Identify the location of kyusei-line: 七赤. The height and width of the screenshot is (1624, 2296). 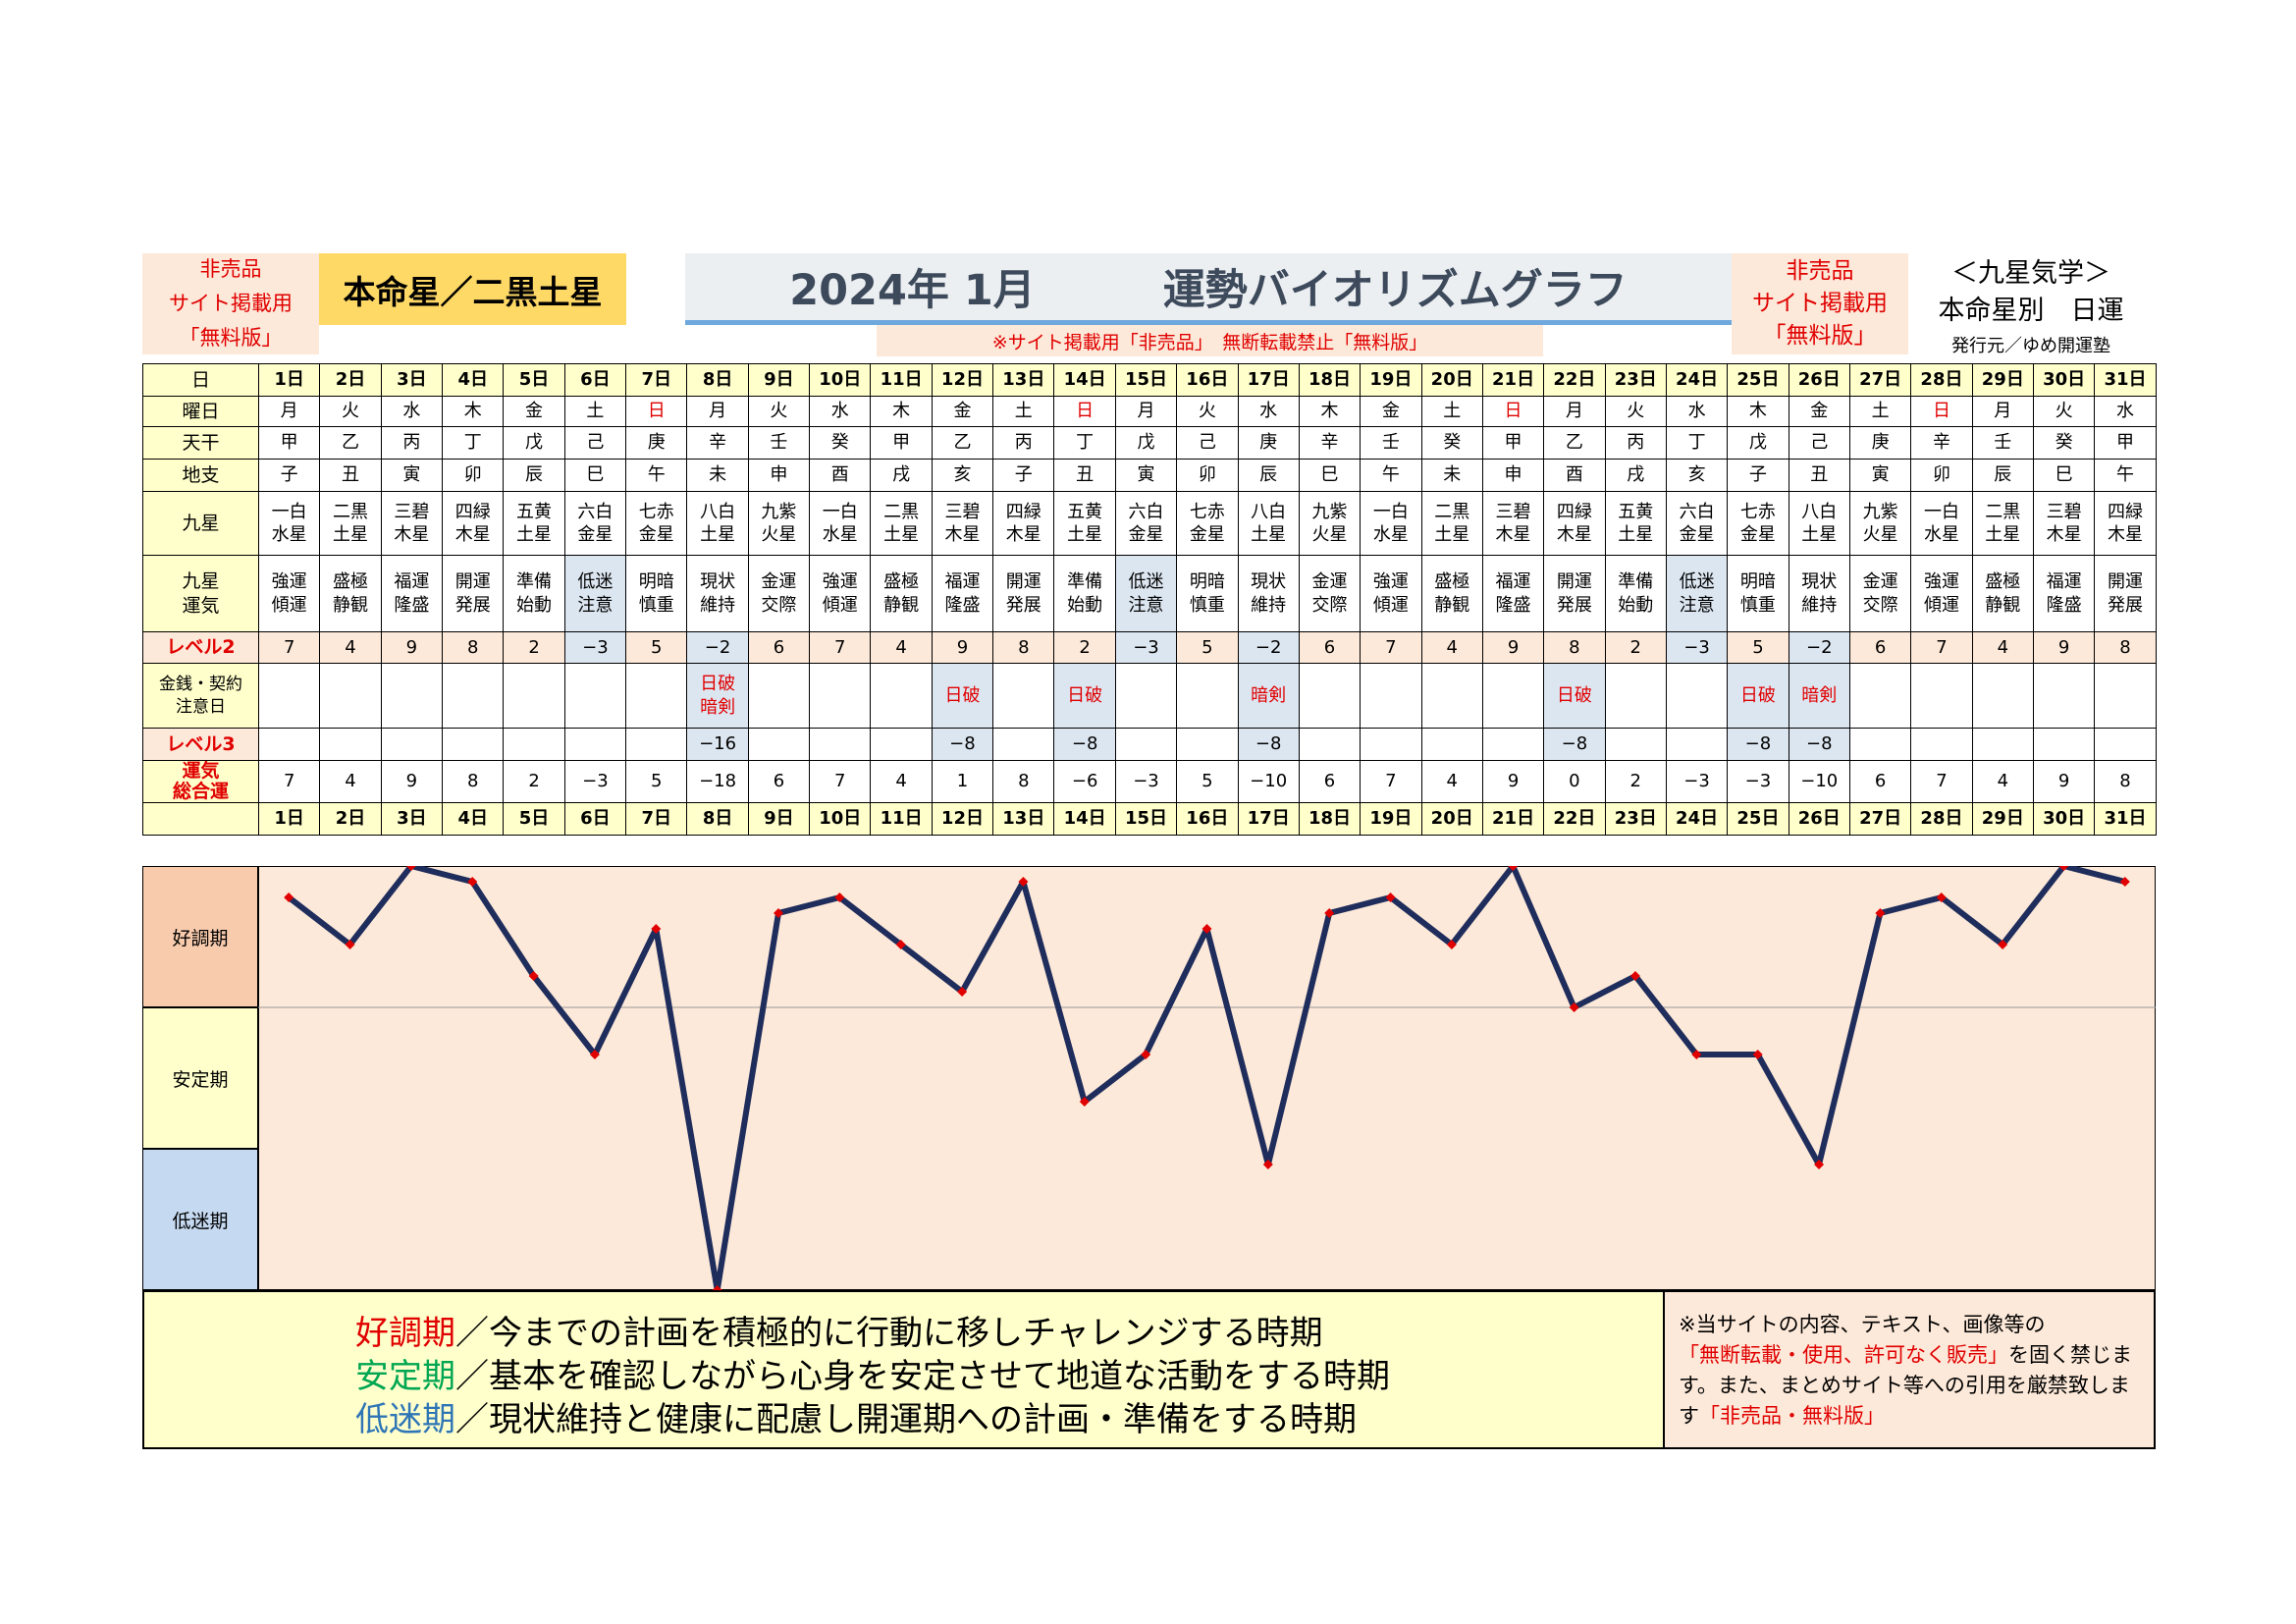
(1207, 511).